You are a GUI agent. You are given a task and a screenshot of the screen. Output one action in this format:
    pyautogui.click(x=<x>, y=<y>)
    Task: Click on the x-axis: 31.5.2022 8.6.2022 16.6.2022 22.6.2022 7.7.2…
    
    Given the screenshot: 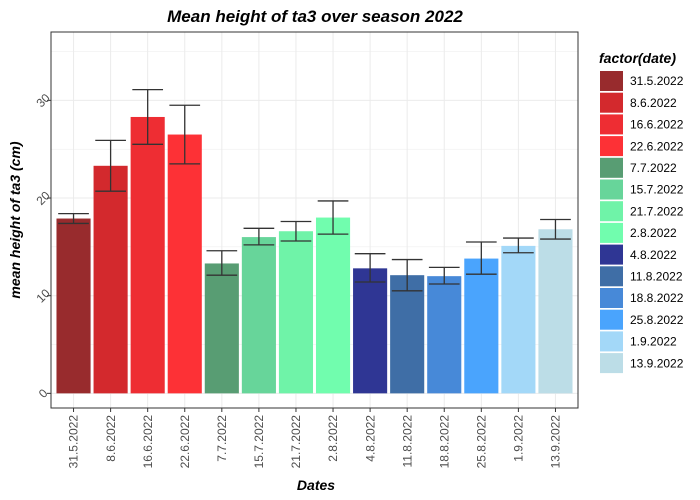 What is the action you would take?
    pyautogui.click(x=315, y=438)
    